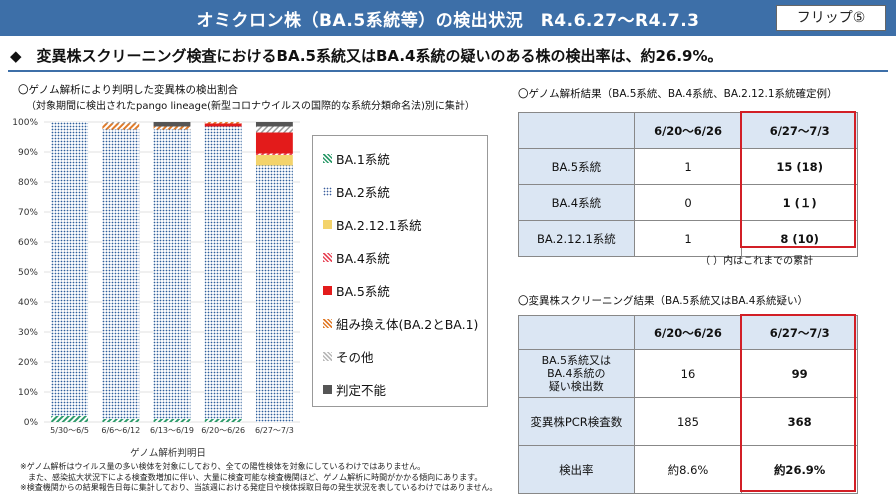  Describe the element at coordinates (576, 202) in the screenshot. I see `row-label: BA.4系統` at that location.